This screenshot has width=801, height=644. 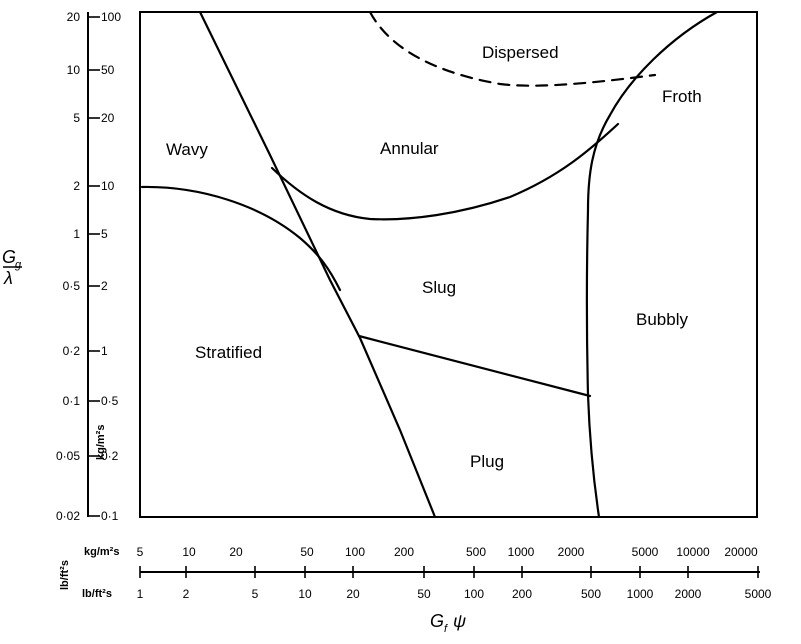 What do you see at coordinates (68, 456) in the screenshot?
I see `y-axis-left-tick-label: 0·05` at bounding box center [68, 456].